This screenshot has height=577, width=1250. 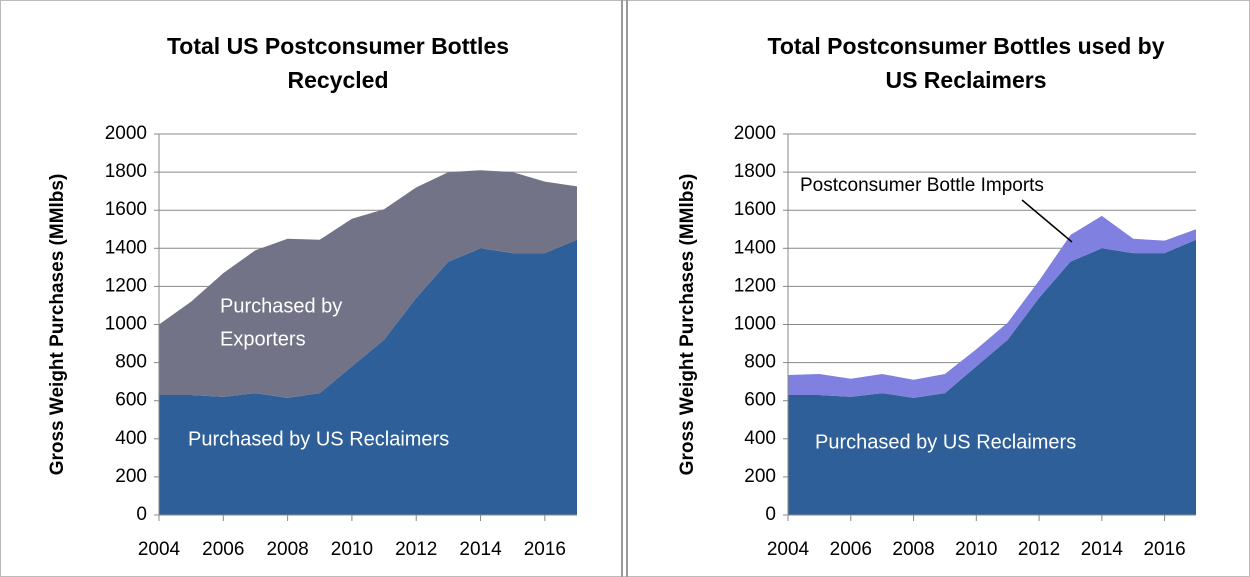 What do you see at coordinates (965, 80) in the screenshot?
I see `chart-title: US Reclaimers` at bounding box center [965, 80].